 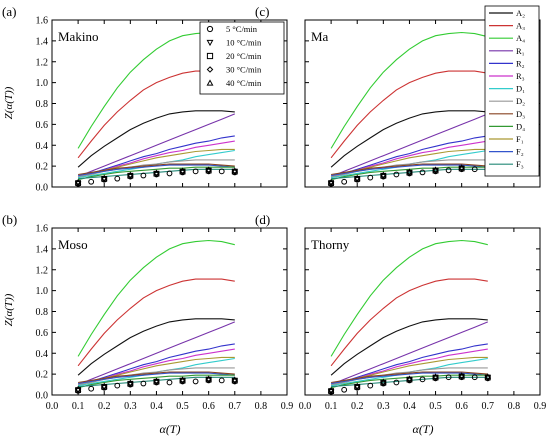 What do you see at coordinates (520, 26) in the screenshot?
I see `legend-entry: A₃` at bounding box center [520, 26].